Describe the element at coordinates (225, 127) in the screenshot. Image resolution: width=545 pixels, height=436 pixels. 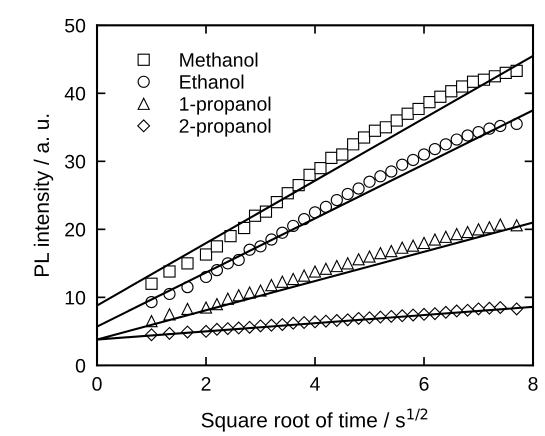
I see `legend-label: 2-propanol` at that location.